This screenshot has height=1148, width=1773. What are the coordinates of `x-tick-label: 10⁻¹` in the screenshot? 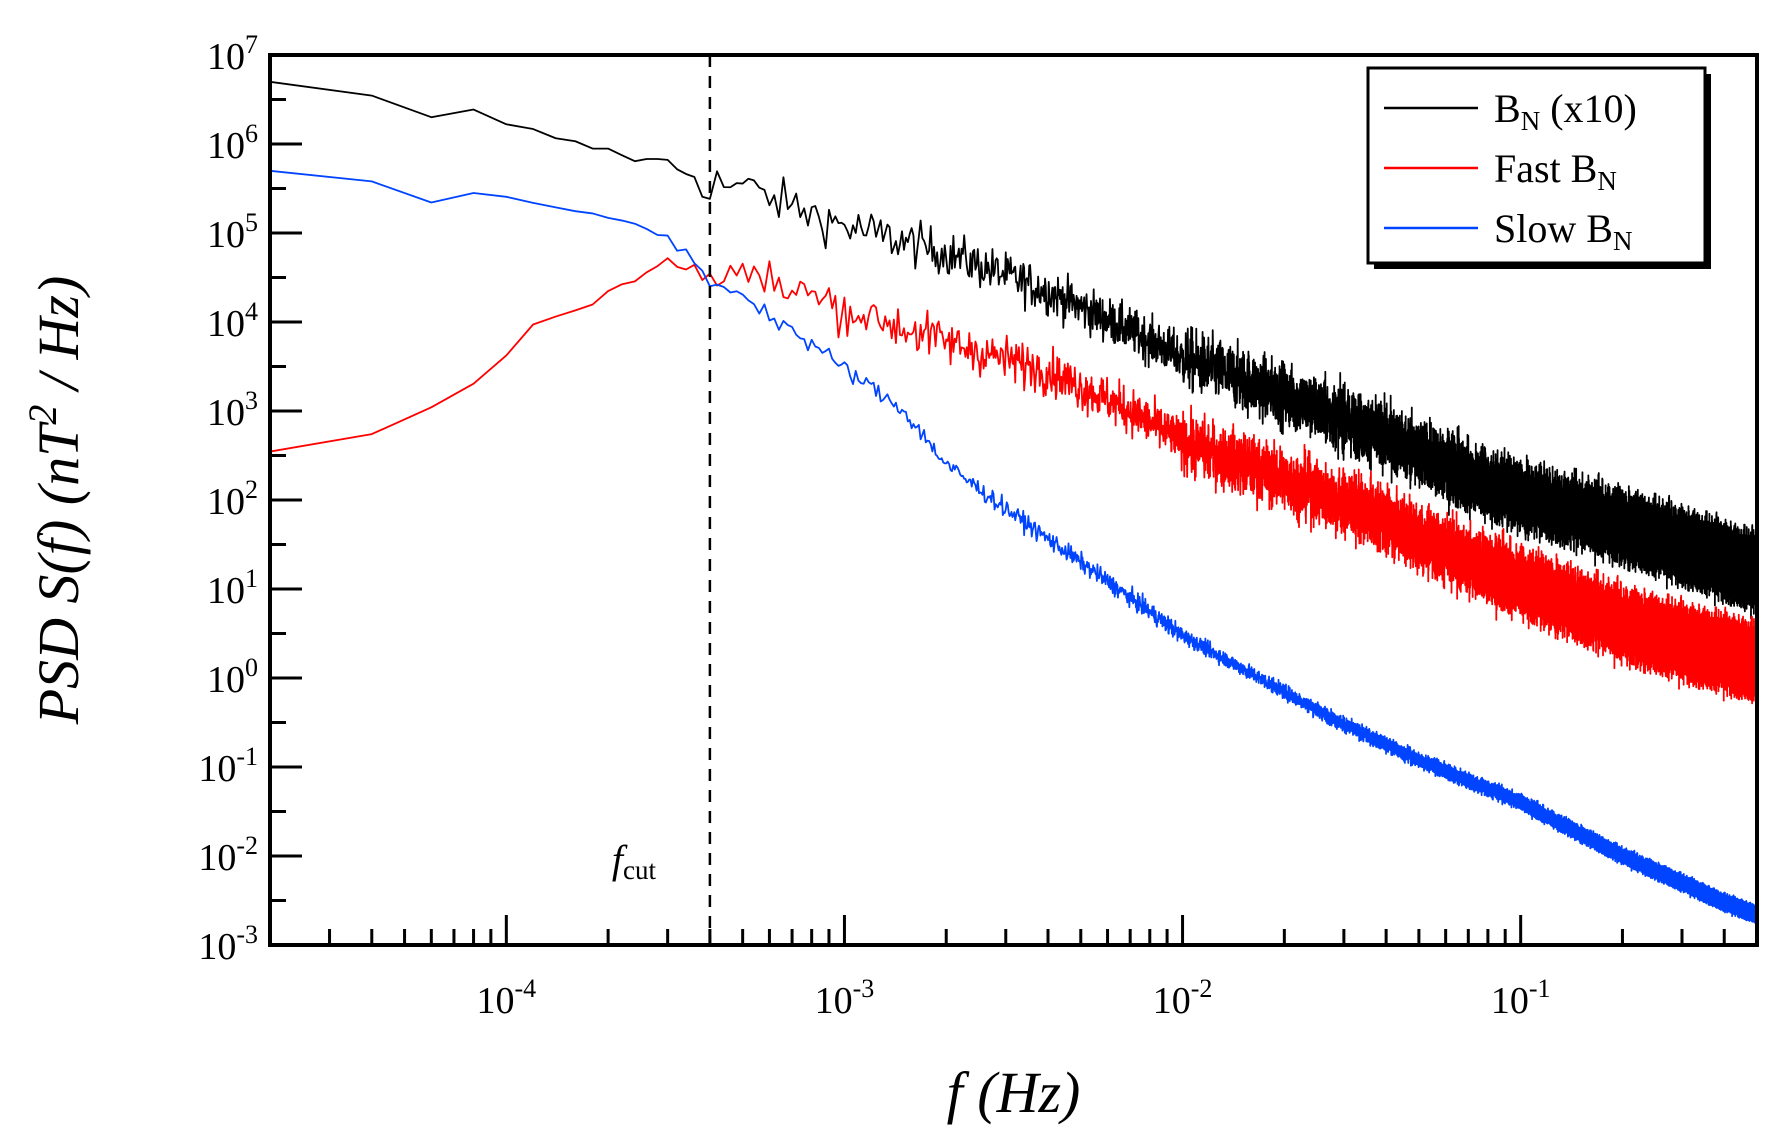 It's located at (1521, 998).